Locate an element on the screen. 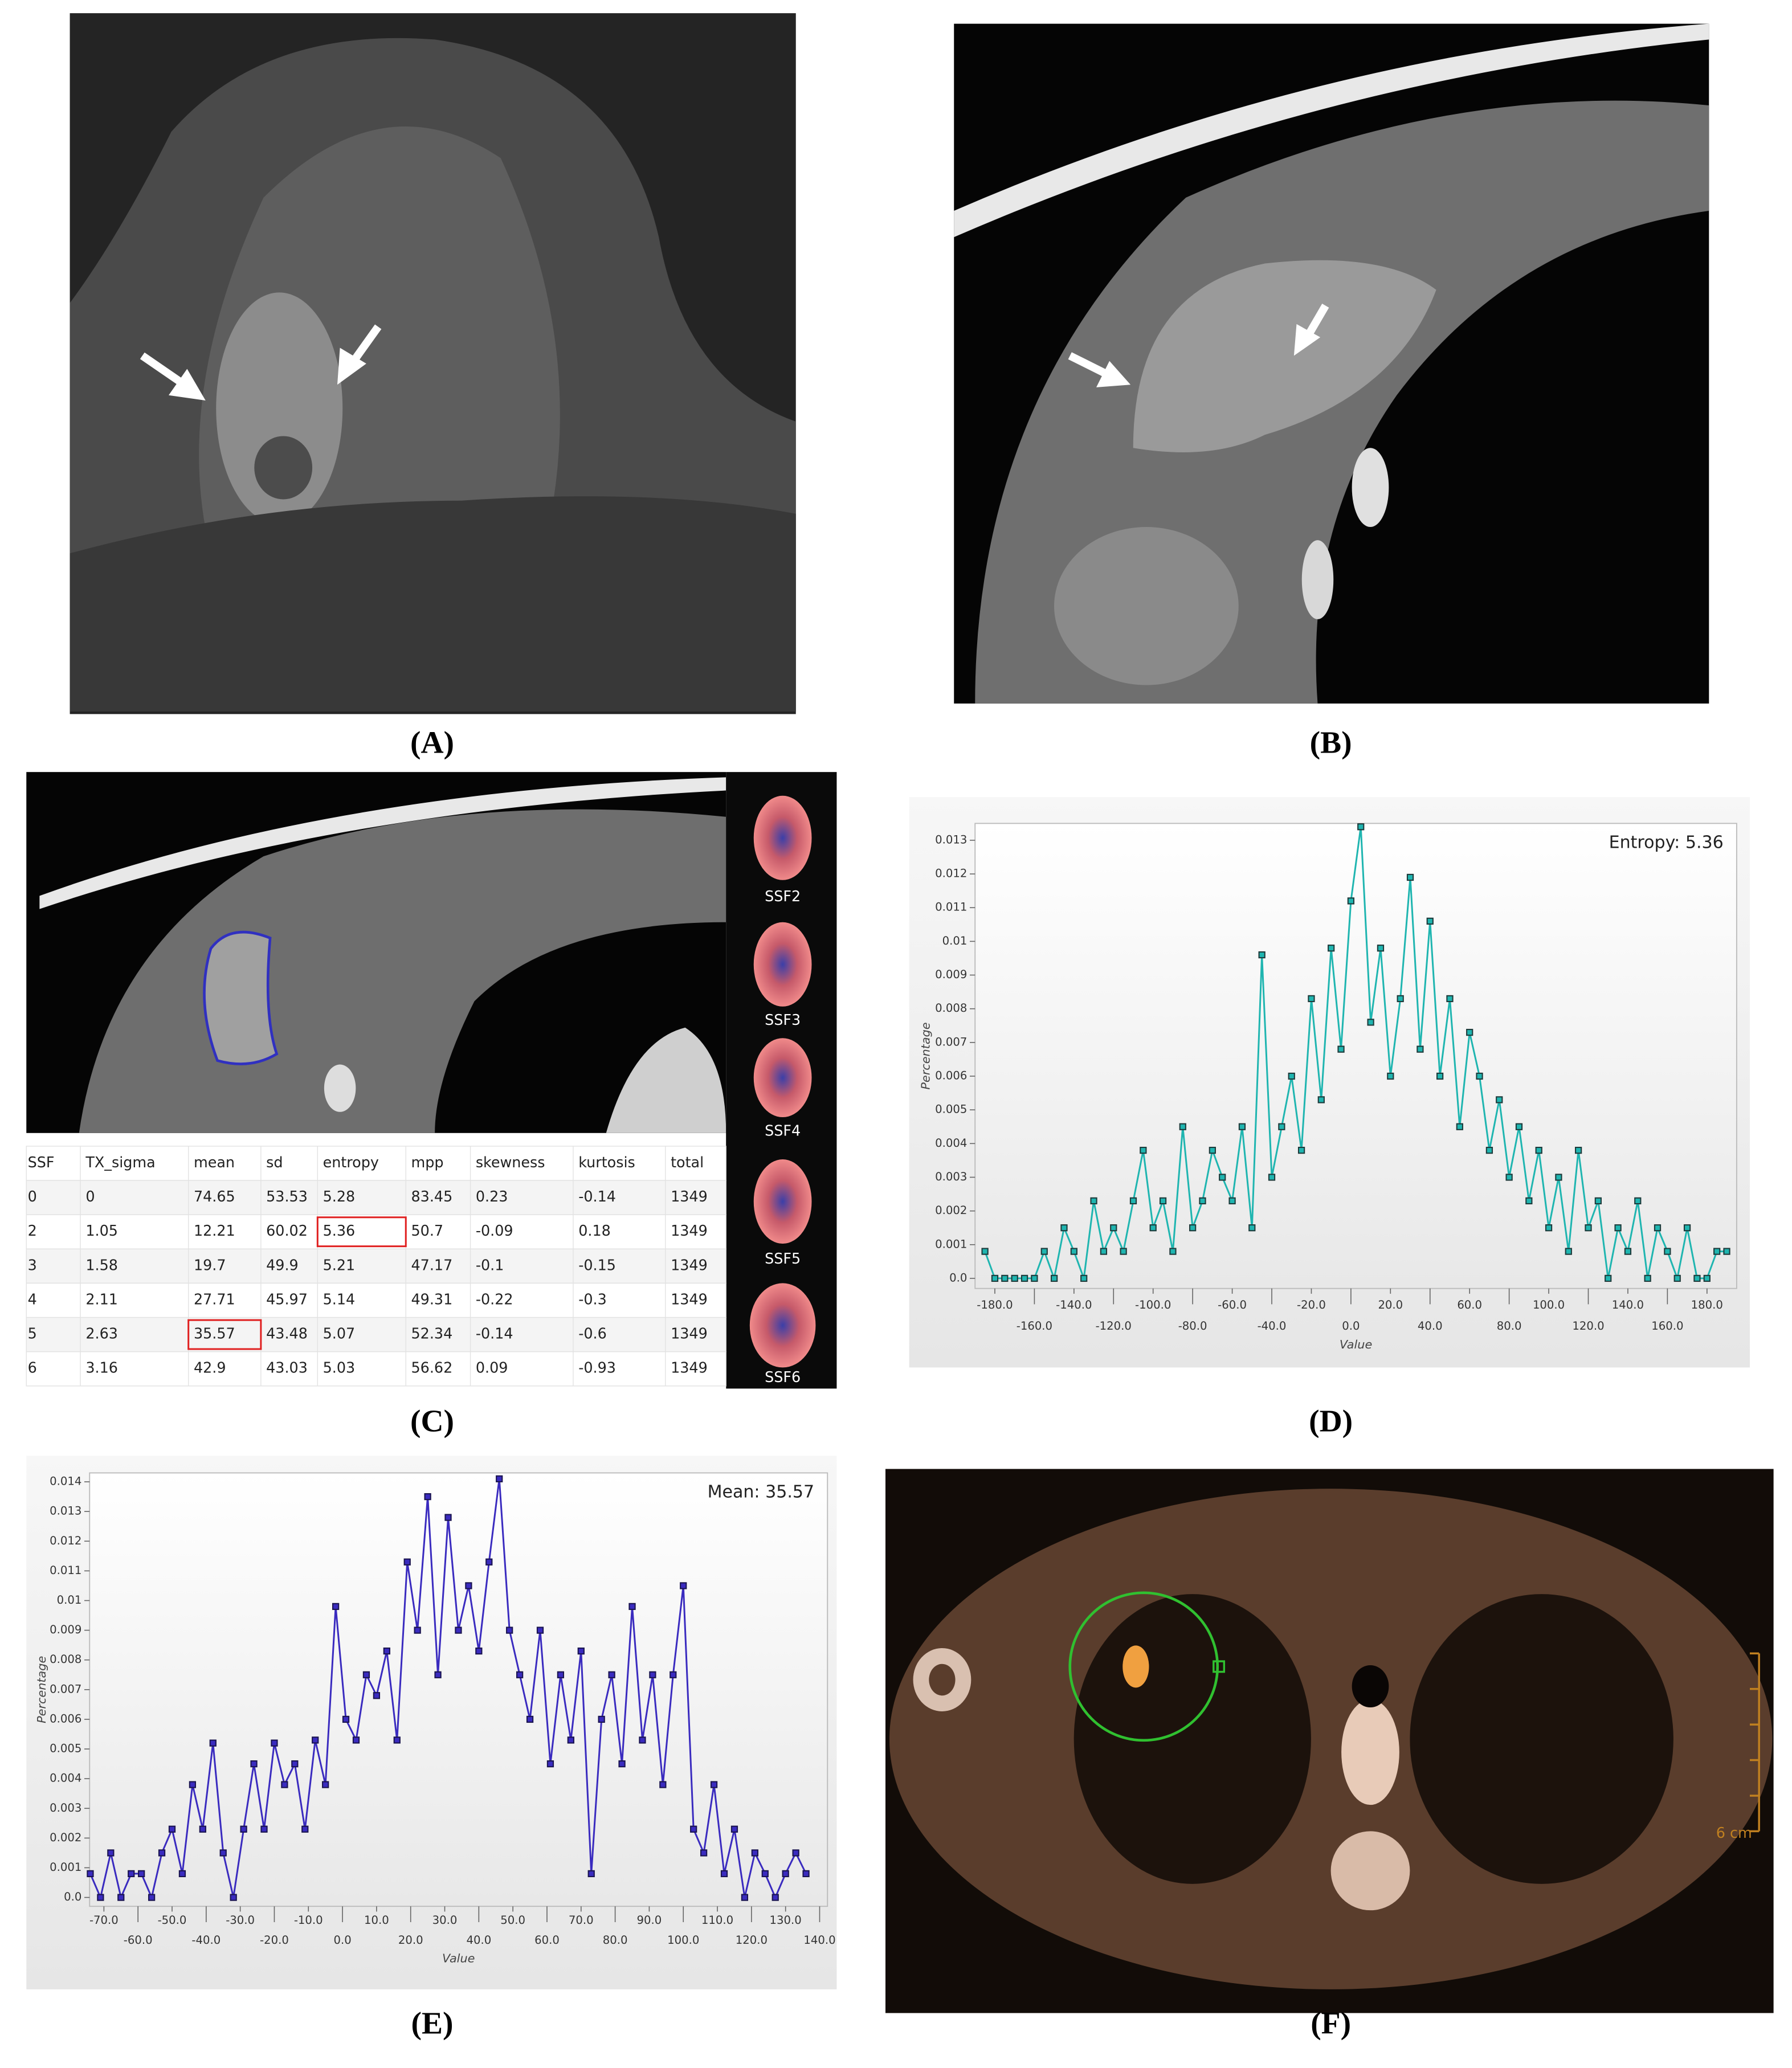  x-tick-label: 120.0 is located at coordinates (1588, 1326).